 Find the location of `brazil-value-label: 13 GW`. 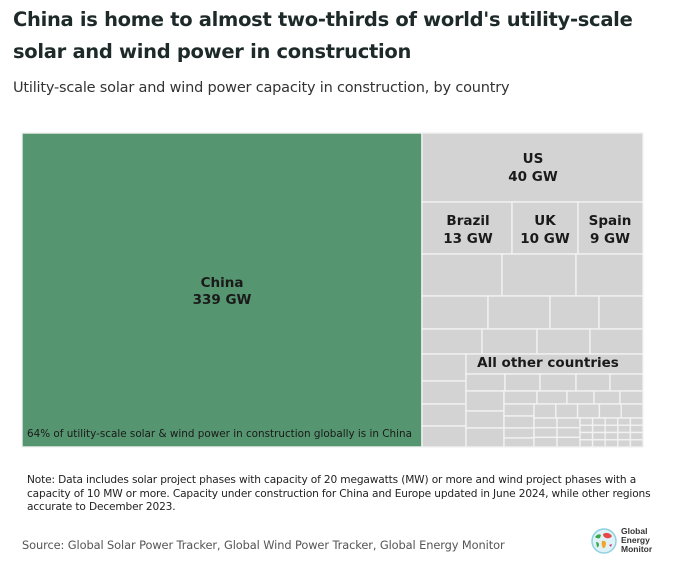

brazil-value-label: 13 GW is located at coordinates (468, 239).